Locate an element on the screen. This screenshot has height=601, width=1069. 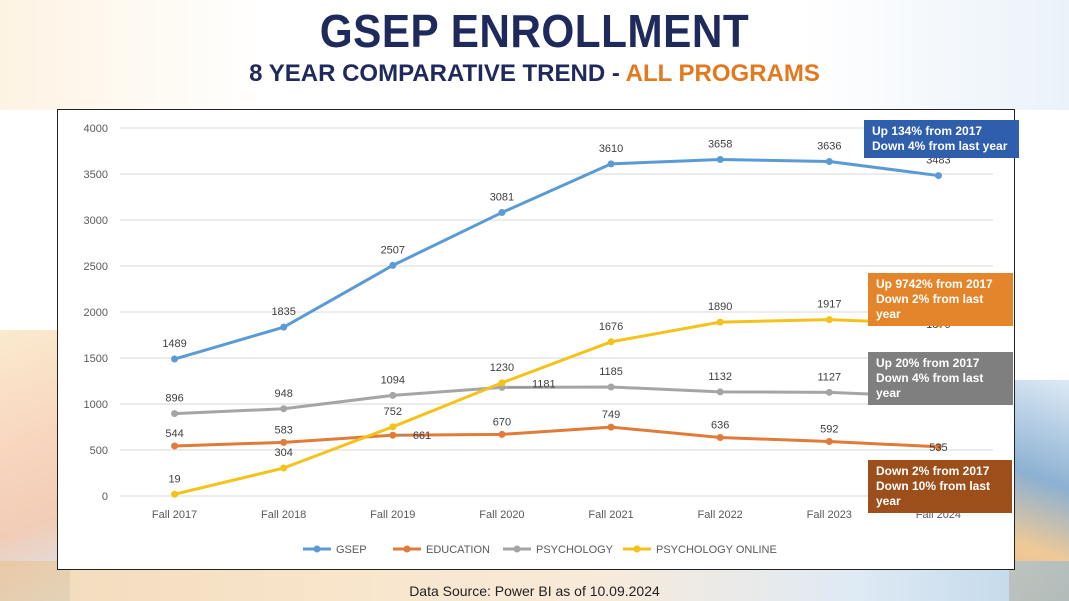
data-label-psychology-4: 1185 is located at coordinates (611, 372).